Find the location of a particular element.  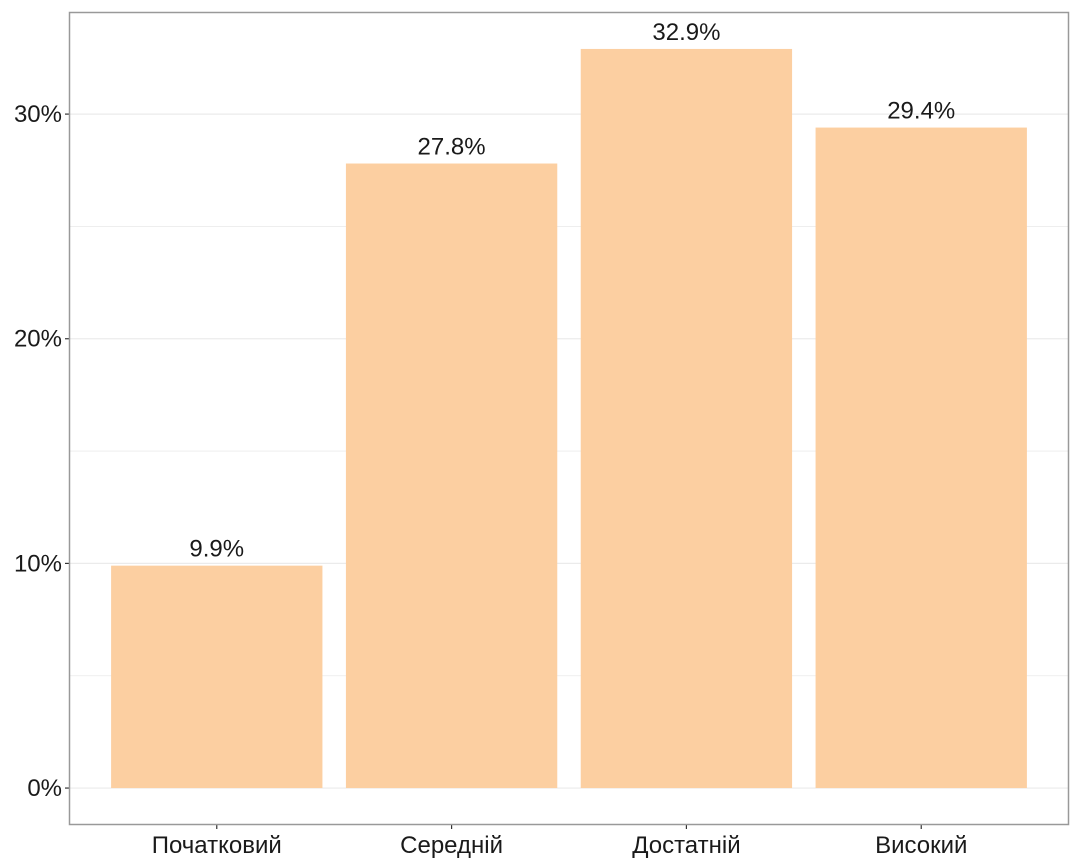

x-category-label: Високий is located at coordinates (921, 845).